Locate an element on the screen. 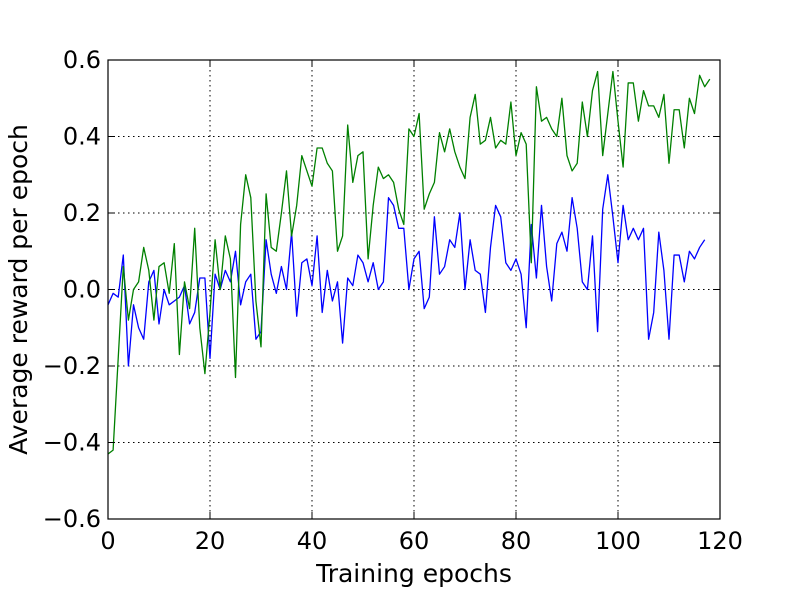 The height and width of the screenshot is (597, 800). x-tick-label-3: 60 is located at coordinates (414, 541).